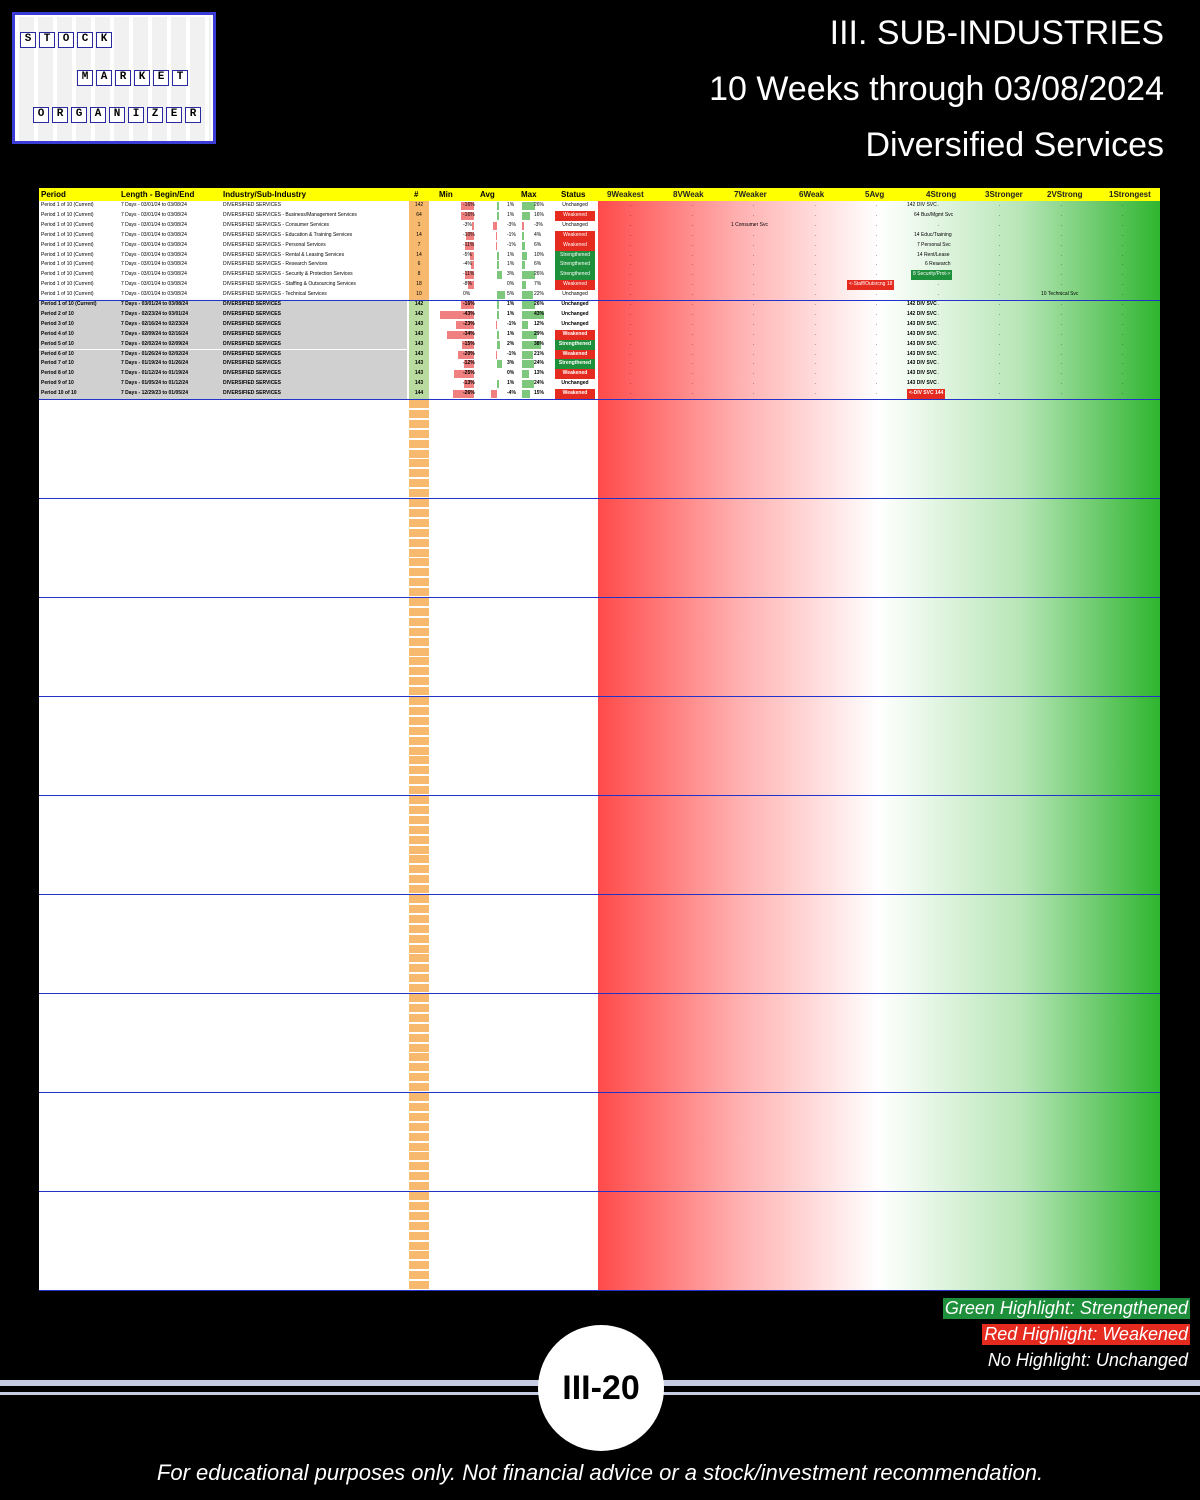  Describe the element at coordinates (419, 314) in the screenshot. I see `cell-count: 142` at that location.